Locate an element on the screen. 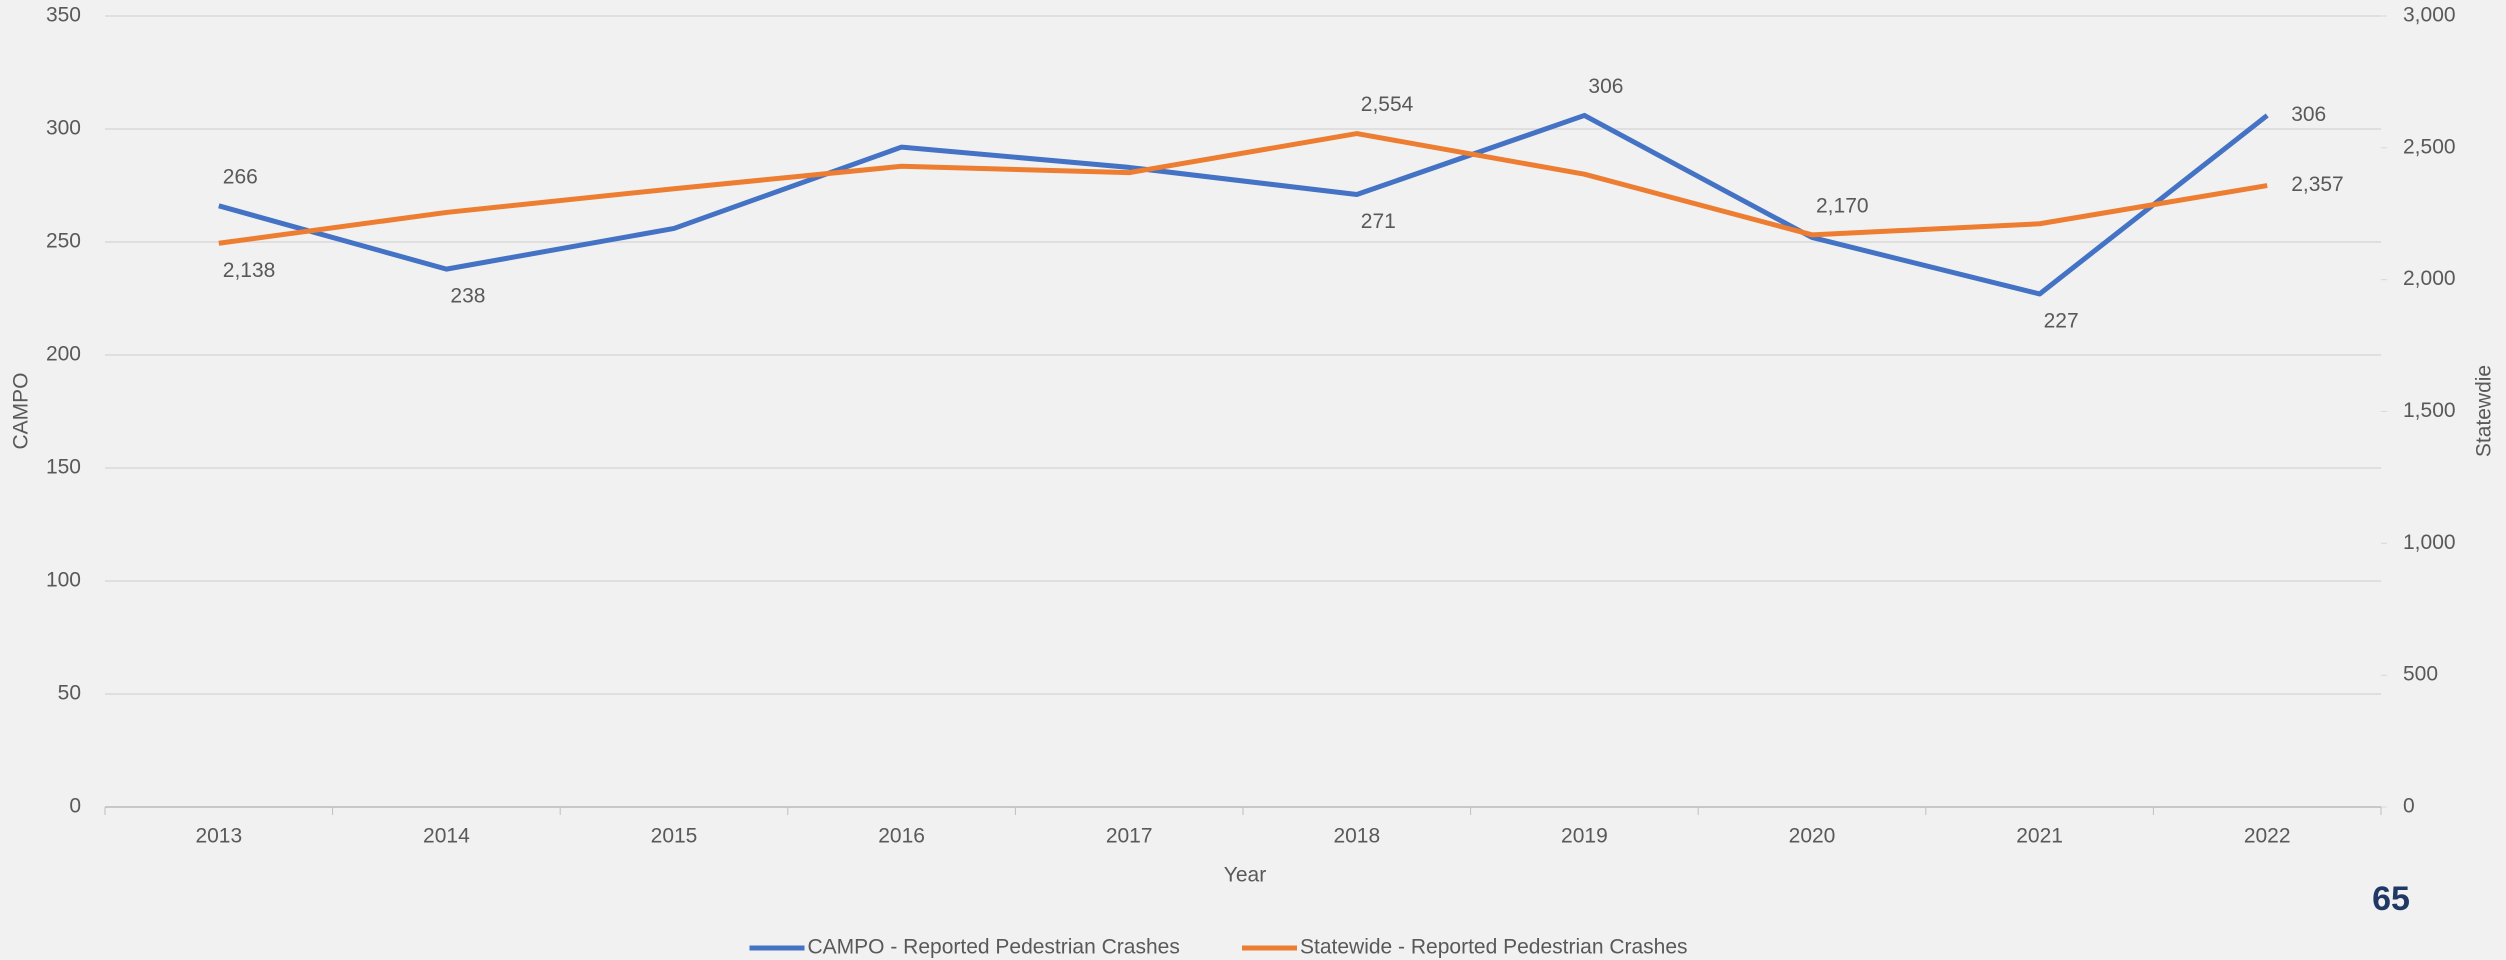 This screenshot has width=2506, height=960. x-axis-title: Year is located at coordinates (1245, 875).